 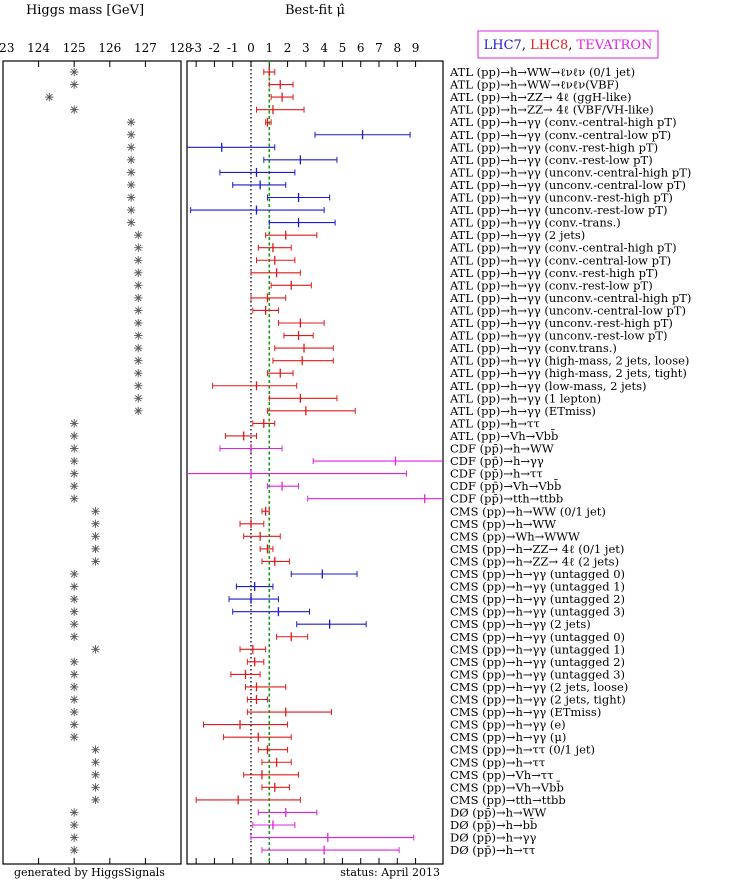 I want to click on channel-label: CMS (pp)→h→γγ (untagged 0), so click(x=537, y=637).